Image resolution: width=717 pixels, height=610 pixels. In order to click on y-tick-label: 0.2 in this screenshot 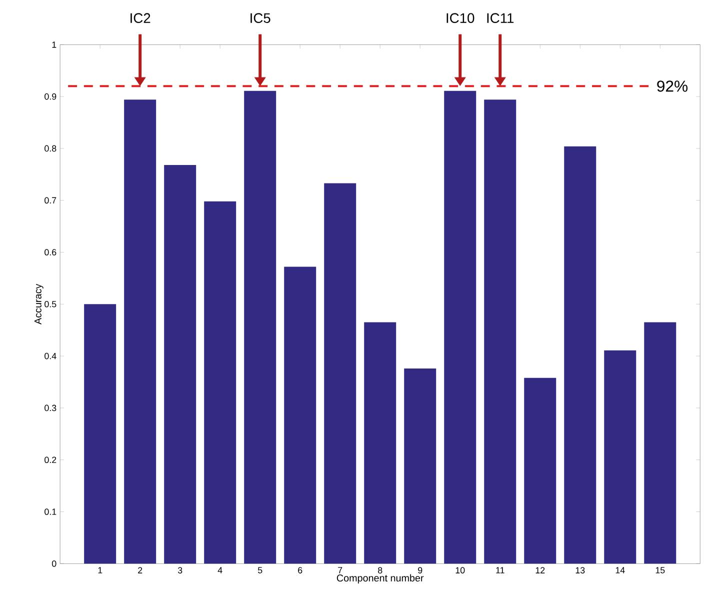, I will do `click(50, 459)`.